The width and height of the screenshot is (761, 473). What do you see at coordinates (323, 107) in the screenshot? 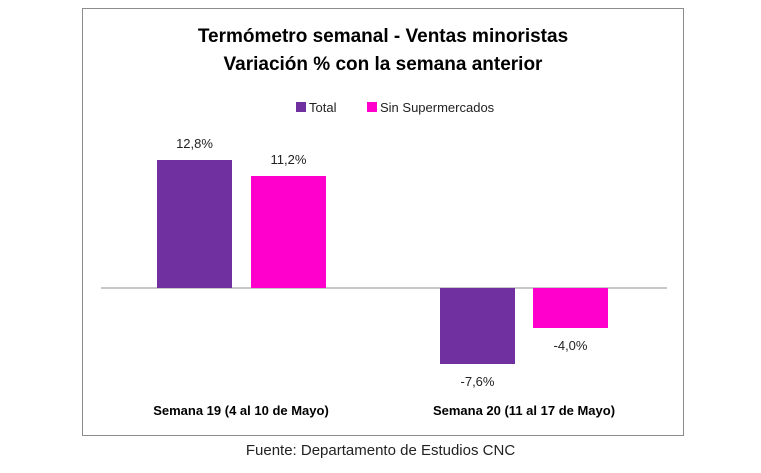
I see `legend-label: Total` at bounding box center [323, 107].